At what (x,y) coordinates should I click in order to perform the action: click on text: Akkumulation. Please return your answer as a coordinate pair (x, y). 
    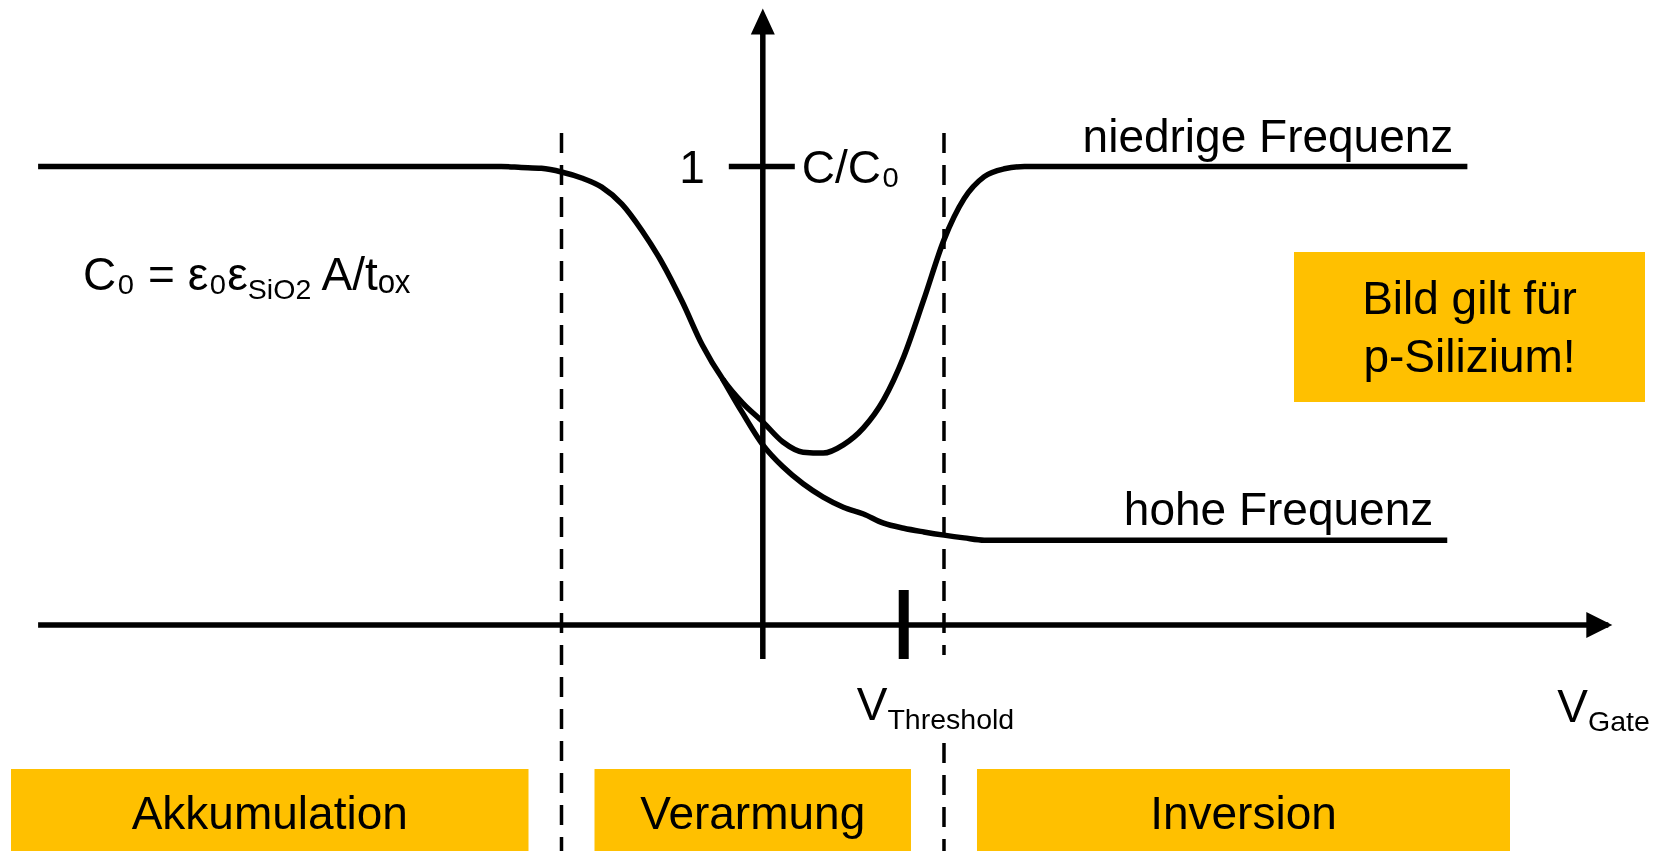
    Looking at the image, I should click on (269, 813).